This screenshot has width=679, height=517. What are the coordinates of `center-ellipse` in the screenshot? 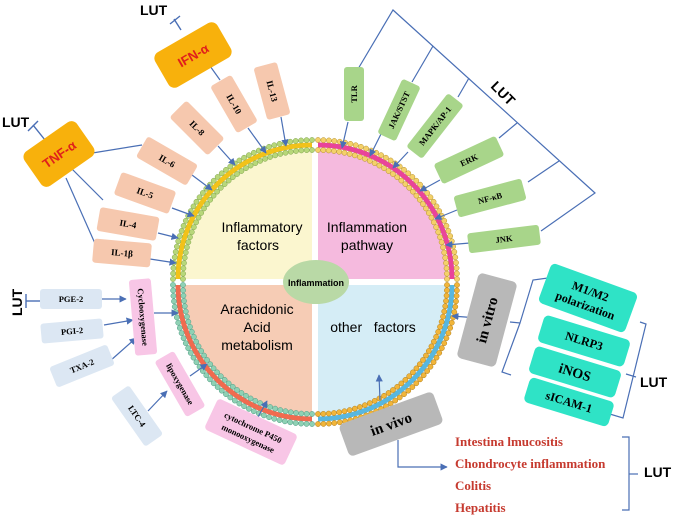 It's located at (316, 282).